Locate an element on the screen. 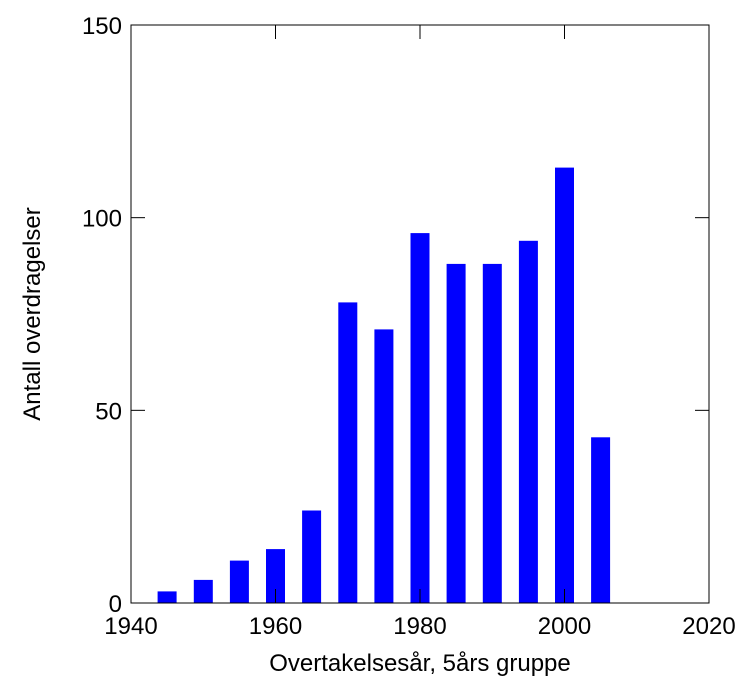  bar-2000 is located at coordinates (564, 385).